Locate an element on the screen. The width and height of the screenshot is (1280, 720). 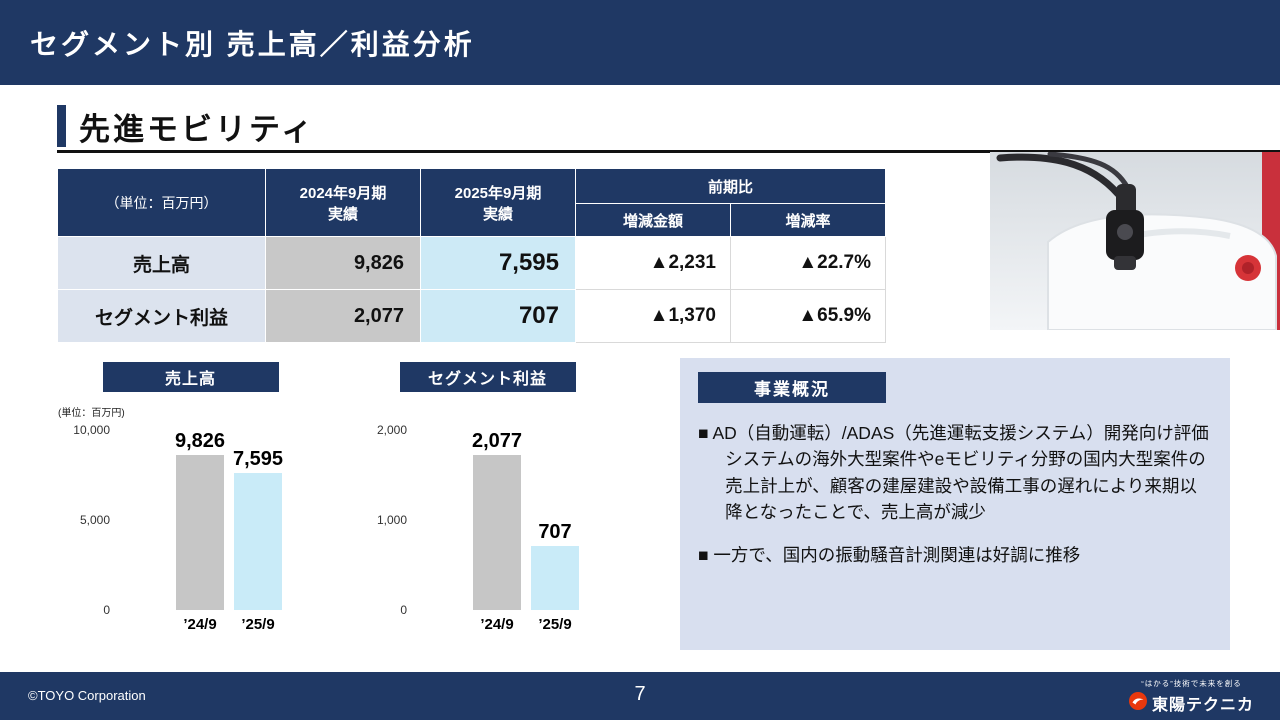
profit-diff-value: ▲1,370 is located at coordinates (653, 316).